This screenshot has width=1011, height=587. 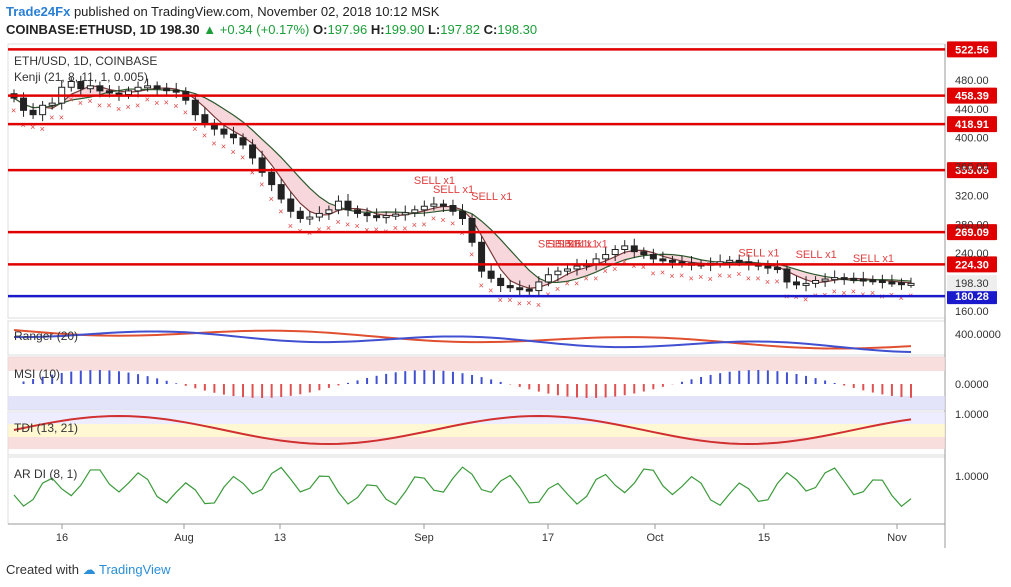 What do you see at coordinates (972, 415) in the screenshot?
I see `pane-axis-label-2: 1.0000` at bounding box center [972, 415].